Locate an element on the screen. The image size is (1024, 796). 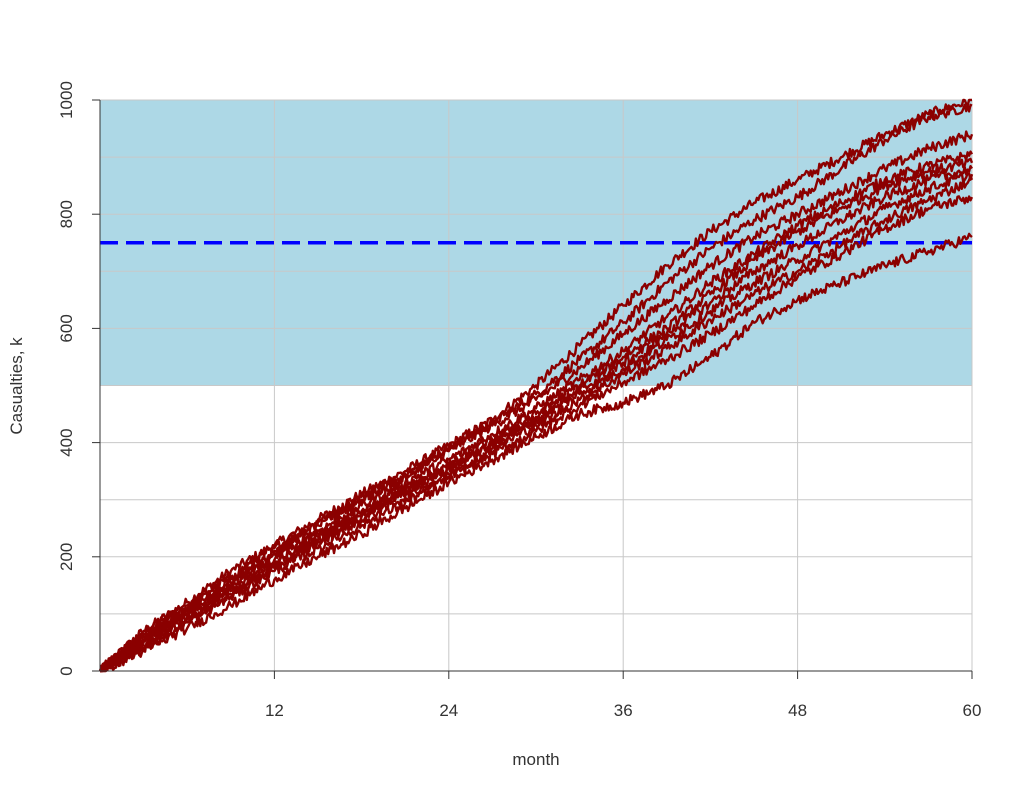
x-tick-label: 36 is located at coordinates (623, 710).